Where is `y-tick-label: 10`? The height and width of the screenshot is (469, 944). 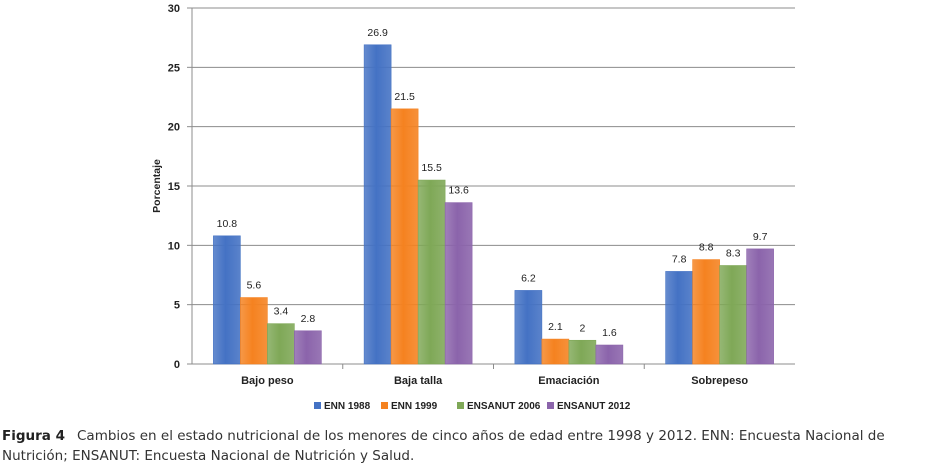
y-tick-label: 10 is located at coordinates (174, 246).